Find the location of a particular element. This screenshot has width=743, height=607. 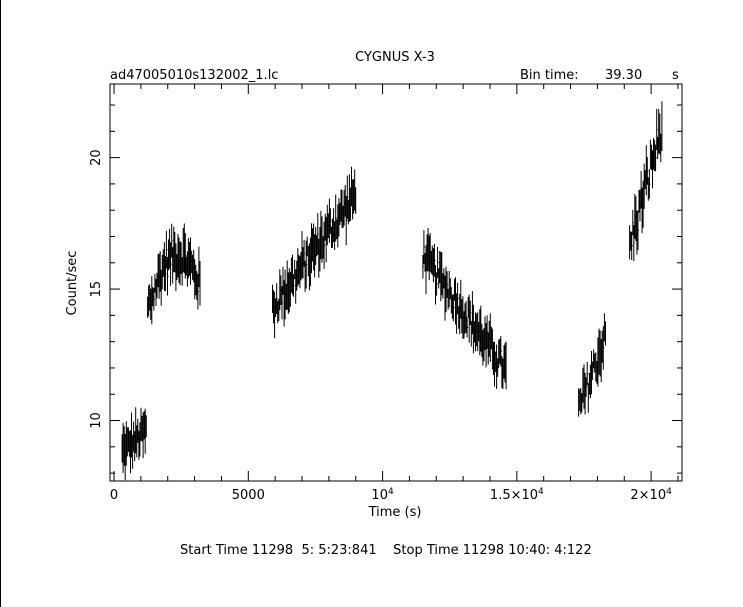

window-left-border is located at coordinates (0, 303).